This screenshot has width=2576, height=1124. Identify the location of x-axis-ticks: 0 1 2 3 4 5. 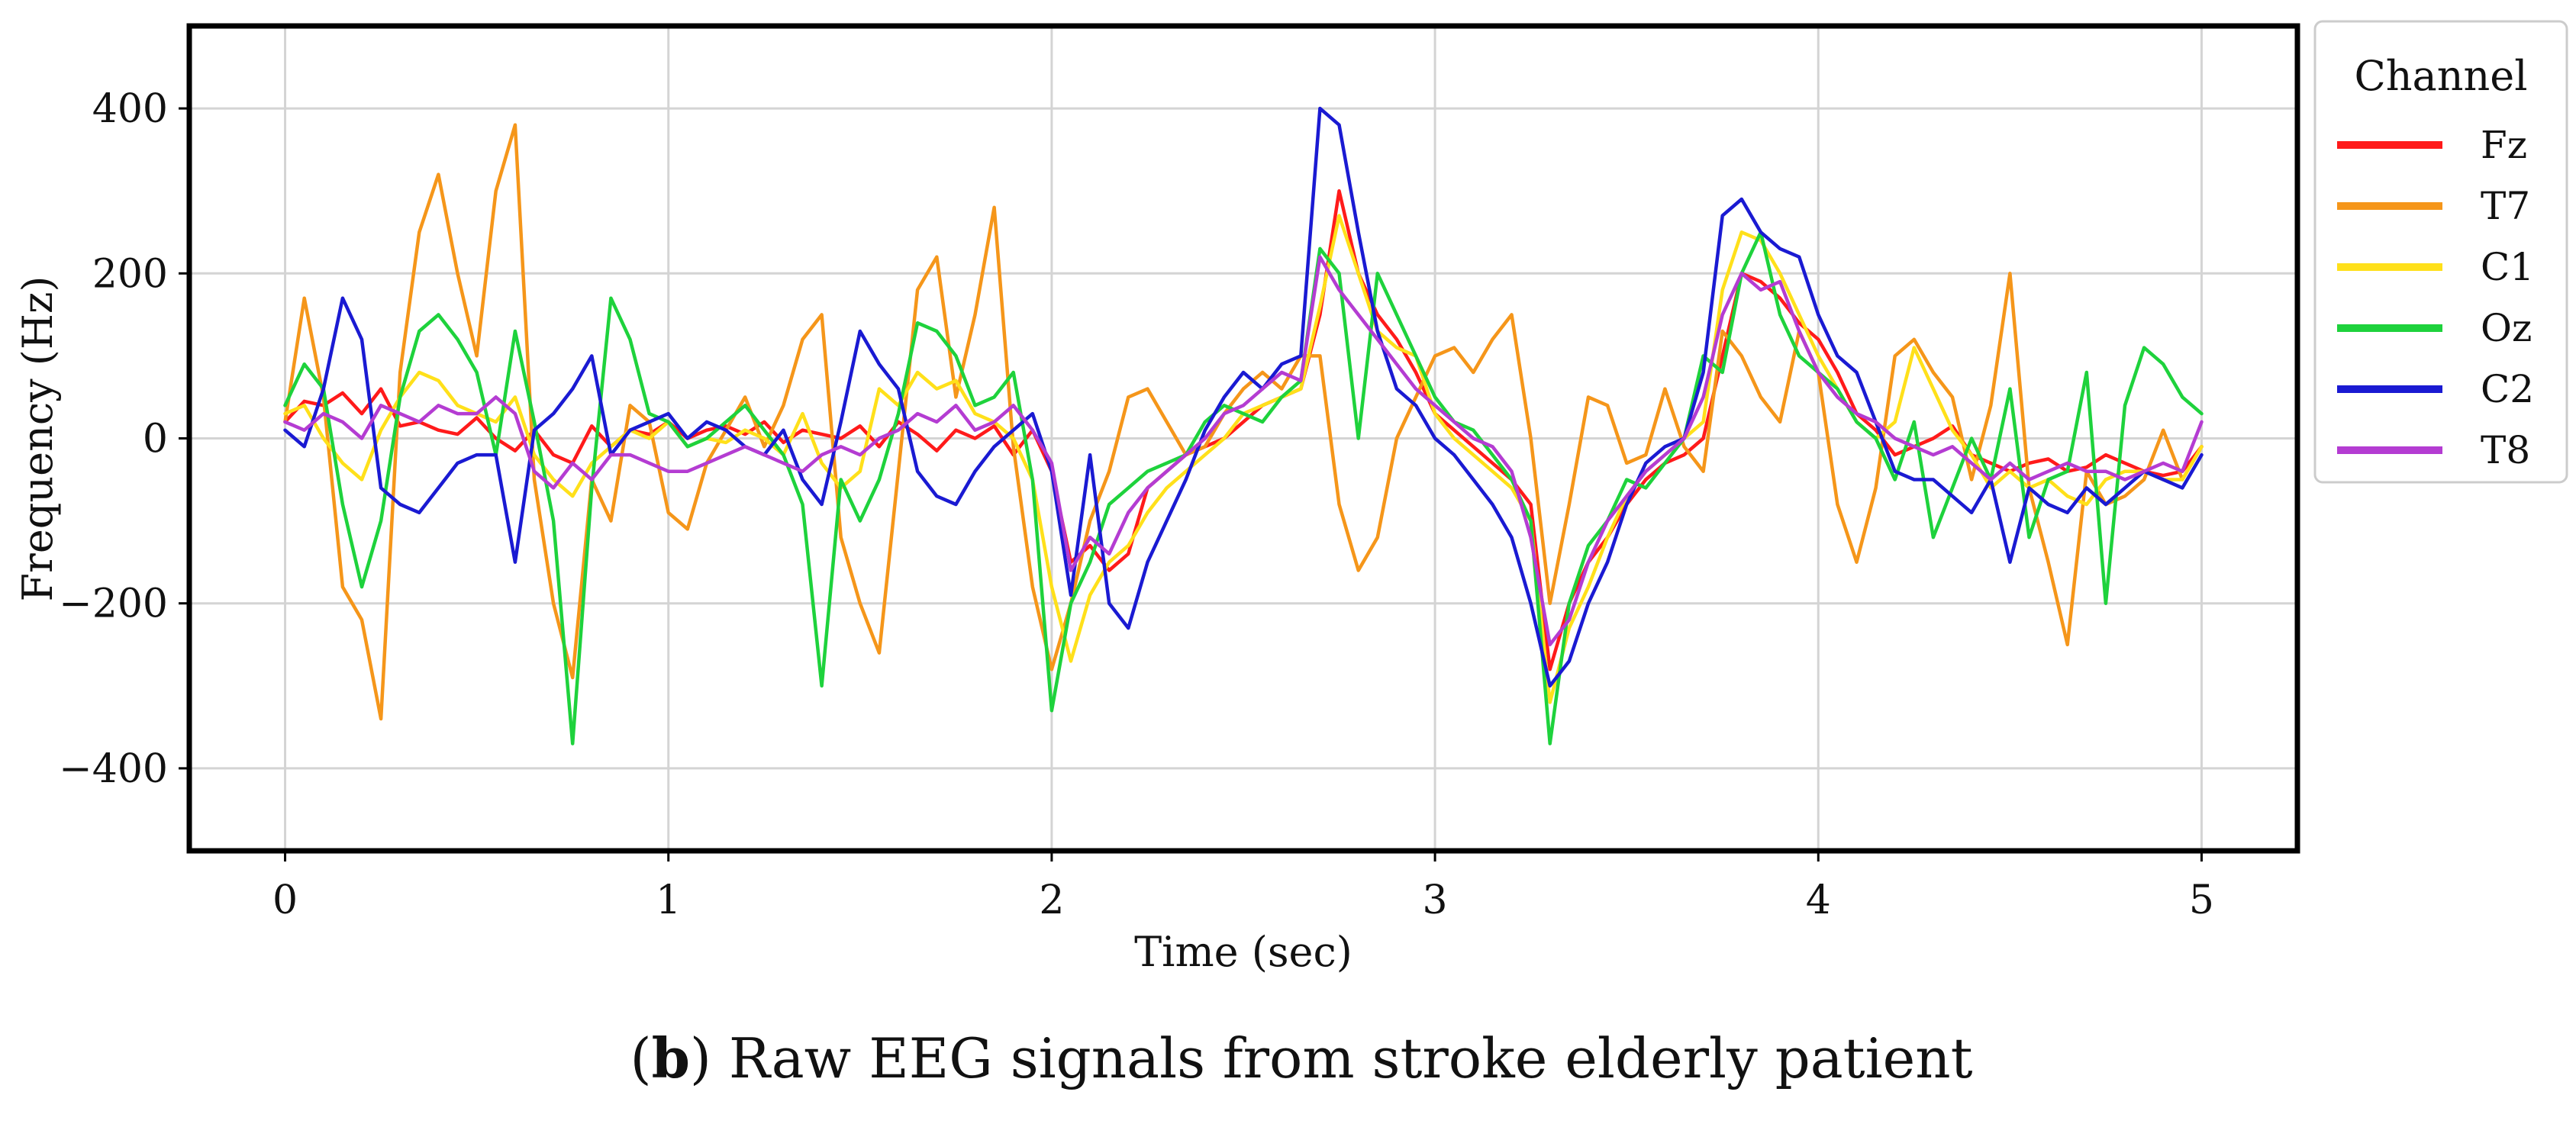
(1243, 887).